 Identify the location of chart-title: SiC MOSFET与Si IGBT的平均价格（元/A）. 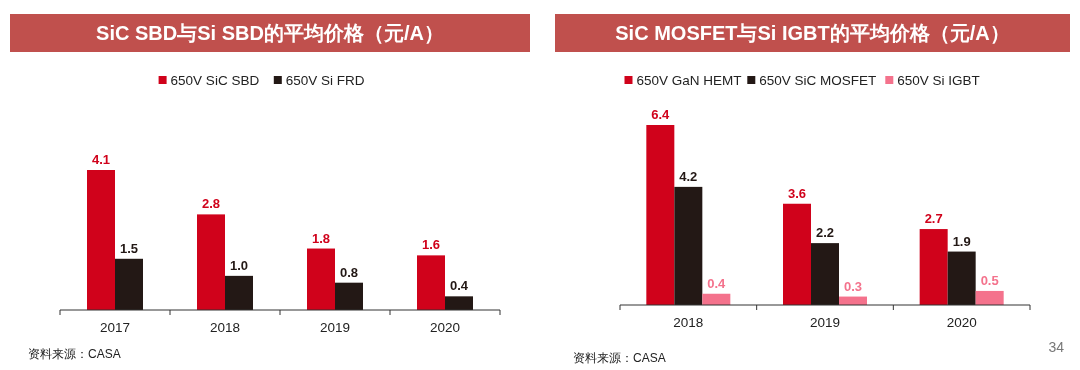
(812, 33).